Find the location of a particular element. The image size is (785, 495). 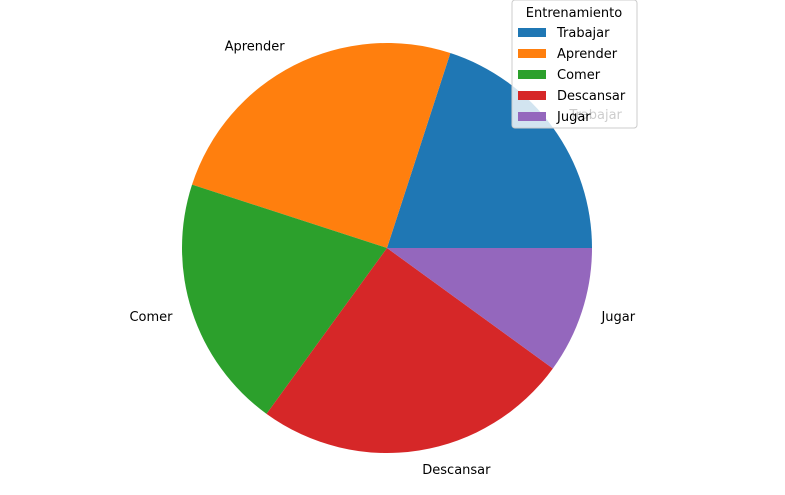

pie-slice-comer is located at coordinates (284, 299).